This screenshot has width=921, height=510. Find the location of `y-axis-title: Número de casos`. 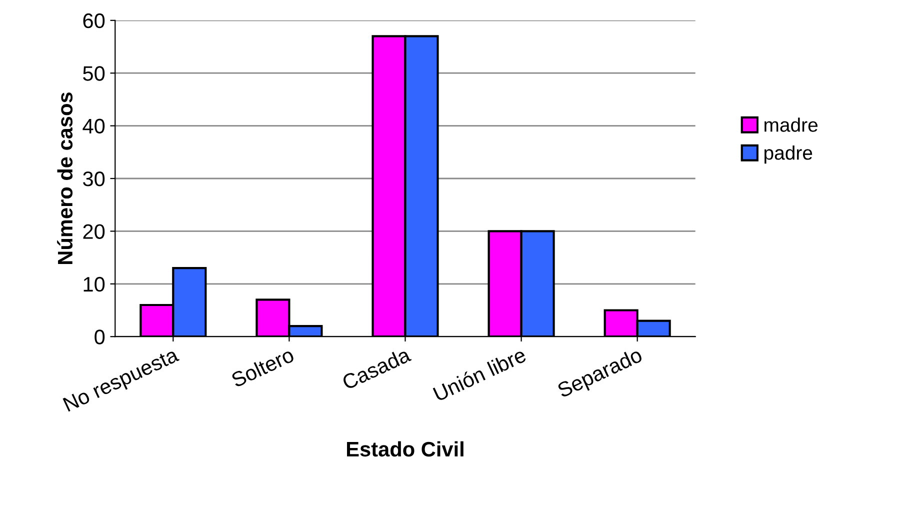

y-axis-title: Número de casos is located at coordinates (65, 178).